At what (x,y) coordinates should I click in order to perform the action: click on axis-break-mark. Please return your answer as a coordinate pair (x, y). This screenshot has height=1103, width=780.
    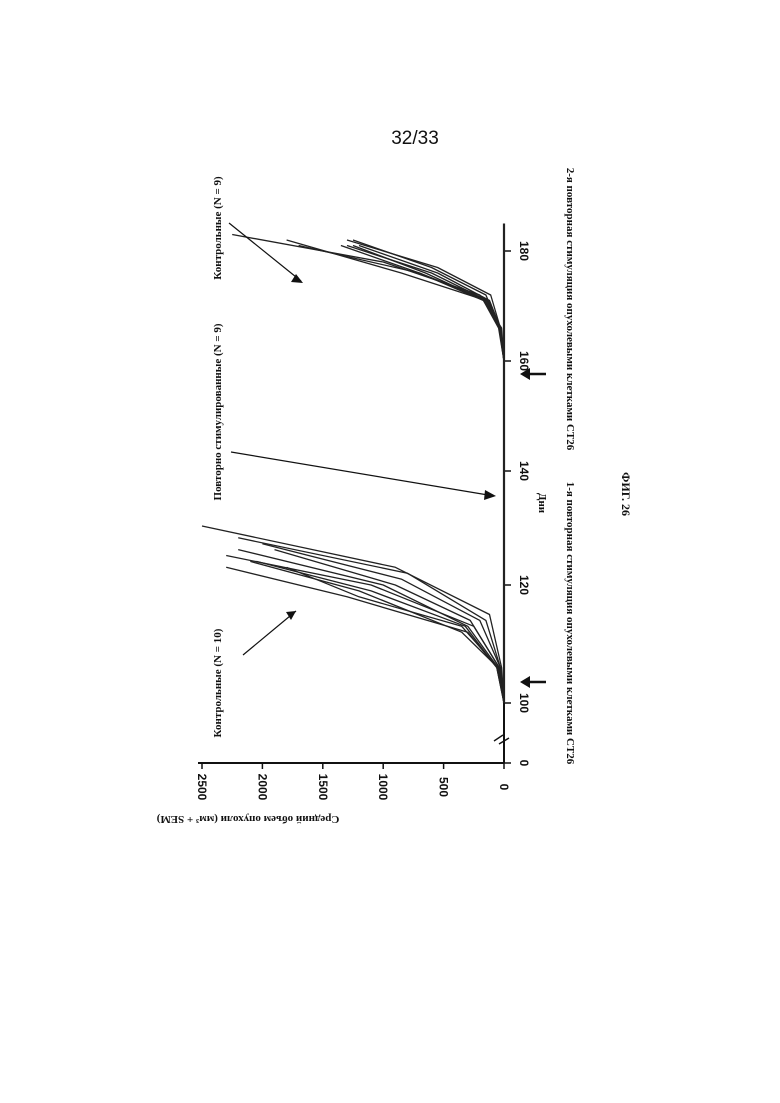
    Looking at the image, I should click on (498, 738).